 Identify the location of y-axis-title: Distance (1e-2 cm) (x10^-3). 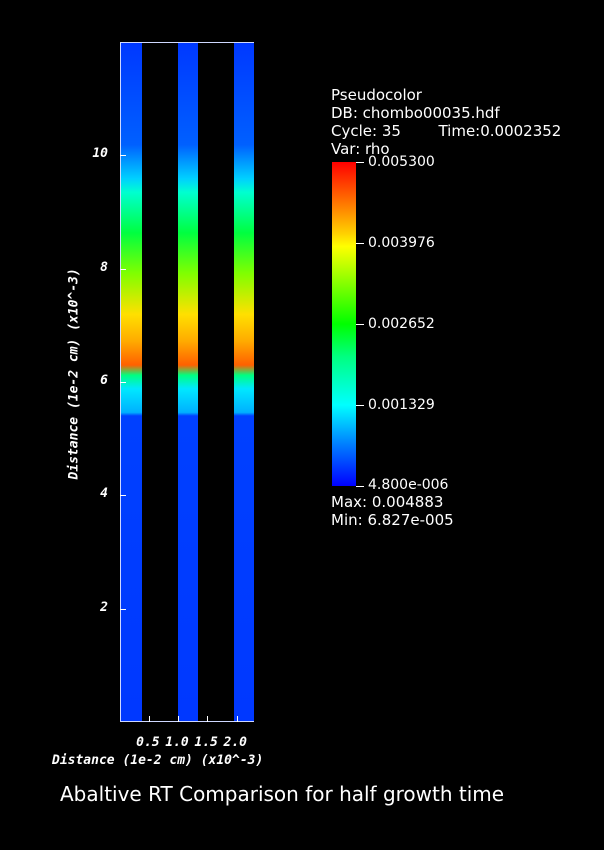
(74, 374).